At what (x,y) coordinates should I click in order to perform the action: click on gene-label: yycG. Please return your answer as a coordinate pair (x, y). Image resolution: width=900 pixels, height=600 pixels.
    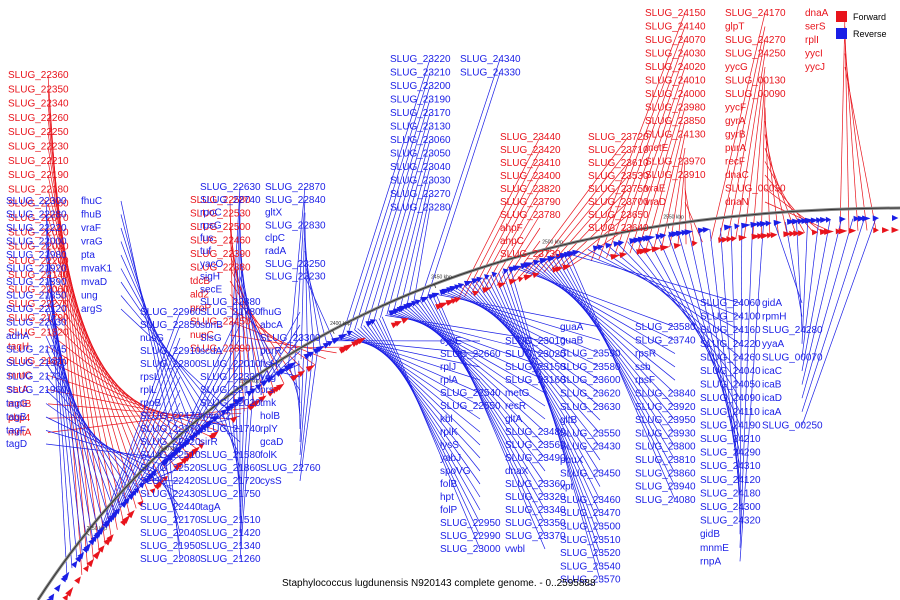
    Looking at the image, I should click on (736, 67).